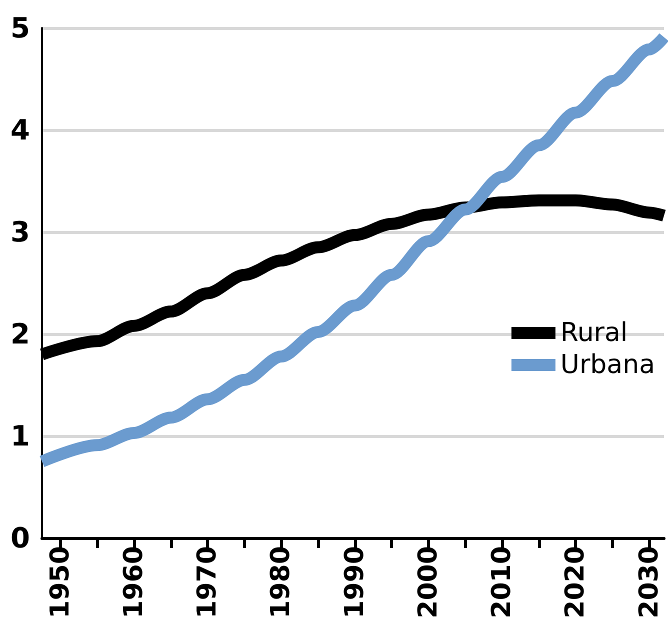  What do you see at coordinates (20, 232) in the screenshot?
I see `y-tick-label: 3` at bounding box center [20, 232].